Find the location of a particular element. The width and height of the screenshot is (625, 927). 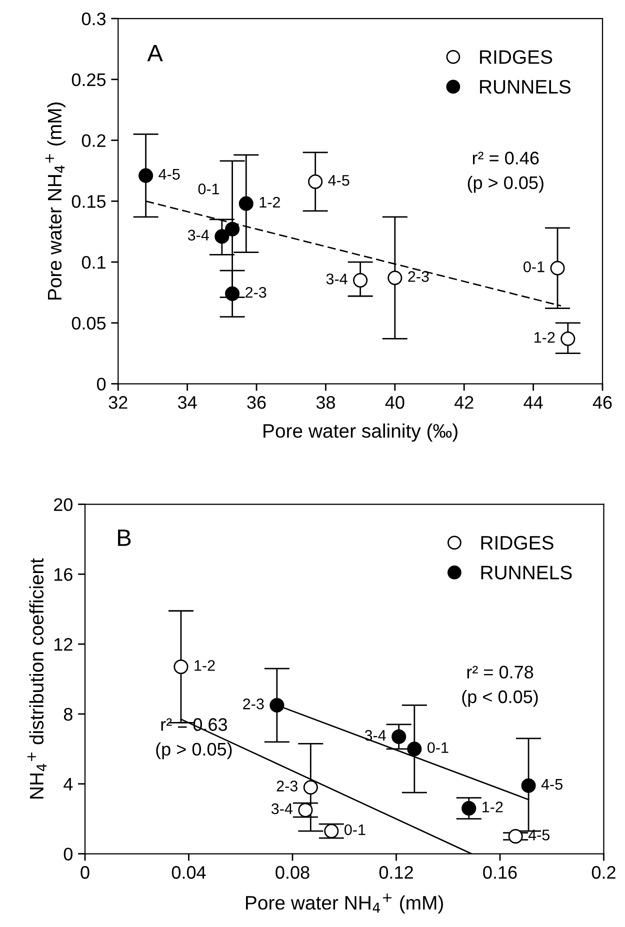

x-tick-label: 0.12 is located at coordinates (396, 872).